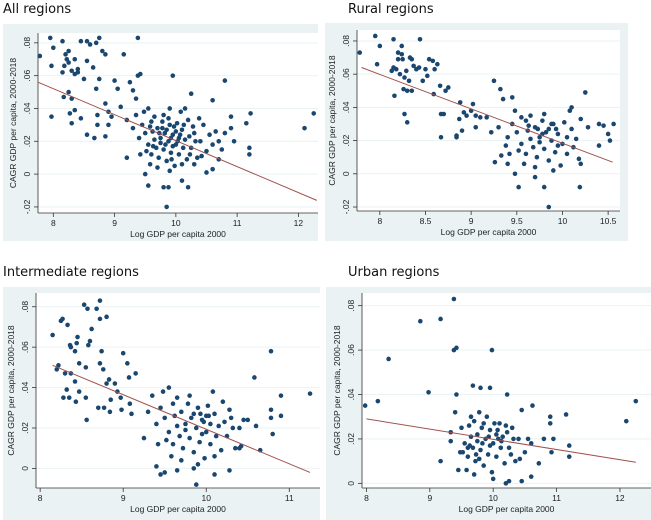 The width and height of the screenshot is (651, 520). What do you see at coordinates (25, 307) in the screenshot?
I see `y-tick-label: .08` at bounding box center [25, 307].